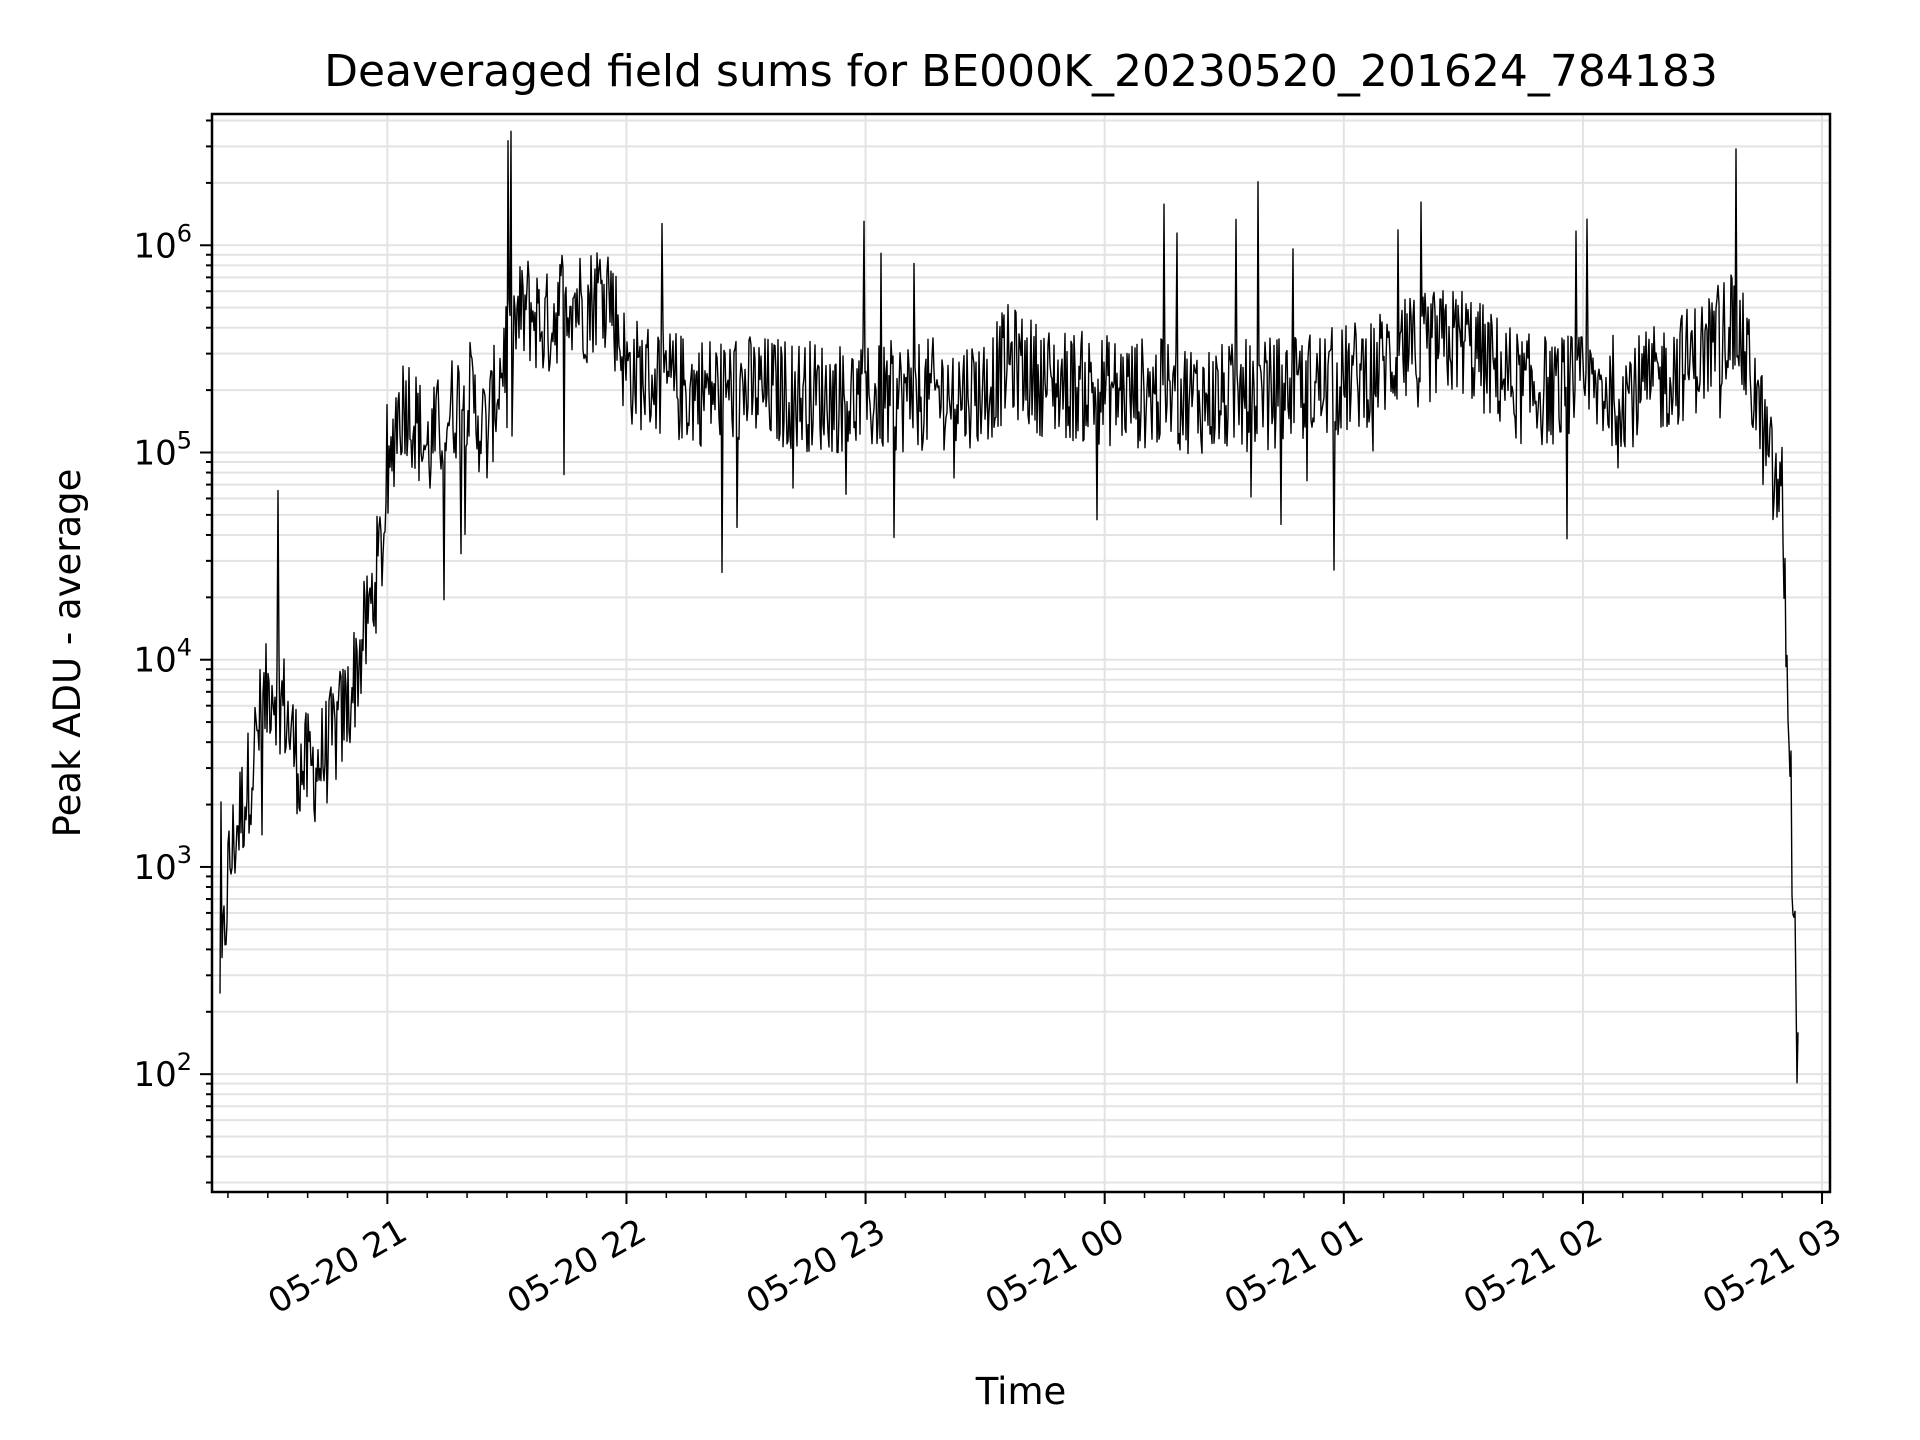 The height and width of the screenshot is (1440, 1920). I want to click on y-tick-label: 10², so click(162, 1071).